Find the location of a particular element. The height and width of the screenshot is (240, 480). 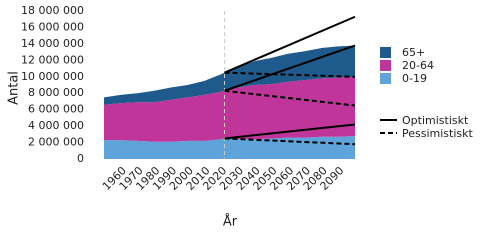

y-tick-label: 16 000 000 is located at coordinates (52, 26).